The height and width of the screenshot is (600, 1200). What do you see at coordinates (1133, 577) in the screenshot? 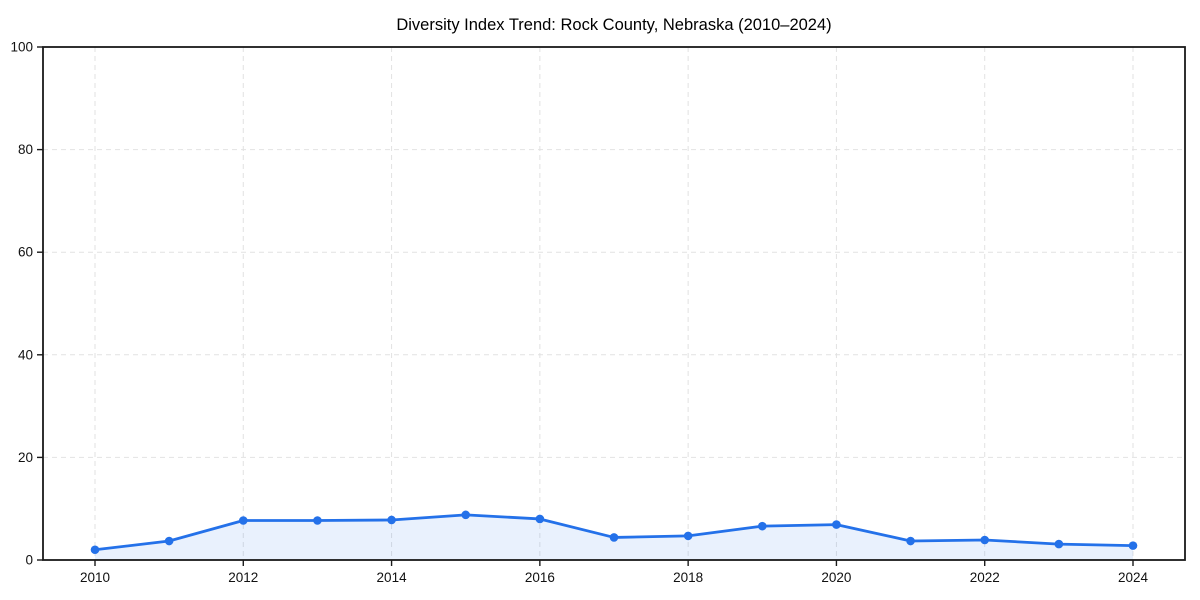
I see `x-tick-label: 2024` at bounding box center [1133, 577].